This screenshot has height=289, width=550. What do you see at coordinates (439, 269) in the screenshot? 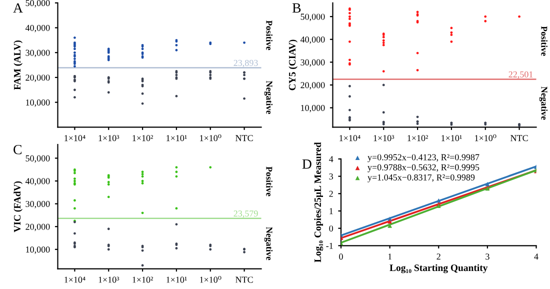
I see `x-axis-title: Log₁₀ Starting Quantity` at bounding box center [439, 269].